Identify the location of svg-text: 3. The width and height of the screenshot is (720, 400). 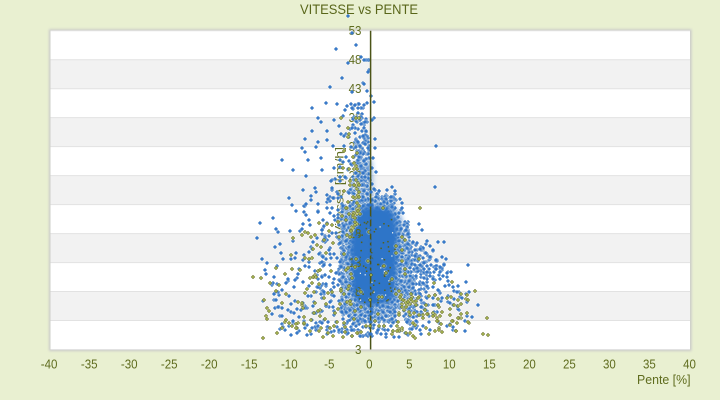
(358, 349).